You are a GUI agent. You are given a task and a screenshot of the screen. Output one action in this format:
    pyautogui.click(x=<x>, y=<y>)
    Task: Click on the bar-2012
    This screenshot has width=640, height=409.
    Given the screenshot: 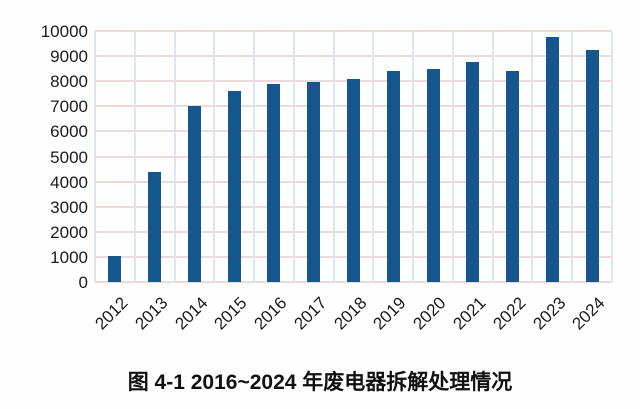 What is the action you would take?
    pyautogui.click(x=115, y=268)
    